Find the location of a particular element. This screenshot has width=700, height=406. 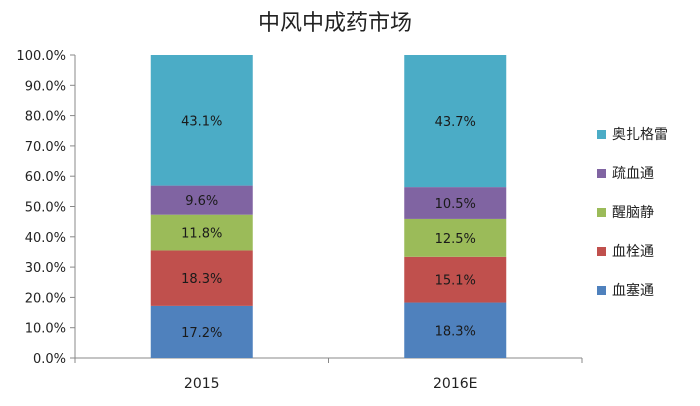

x-tick-label: 2016E is located at coordinates (455, 384).